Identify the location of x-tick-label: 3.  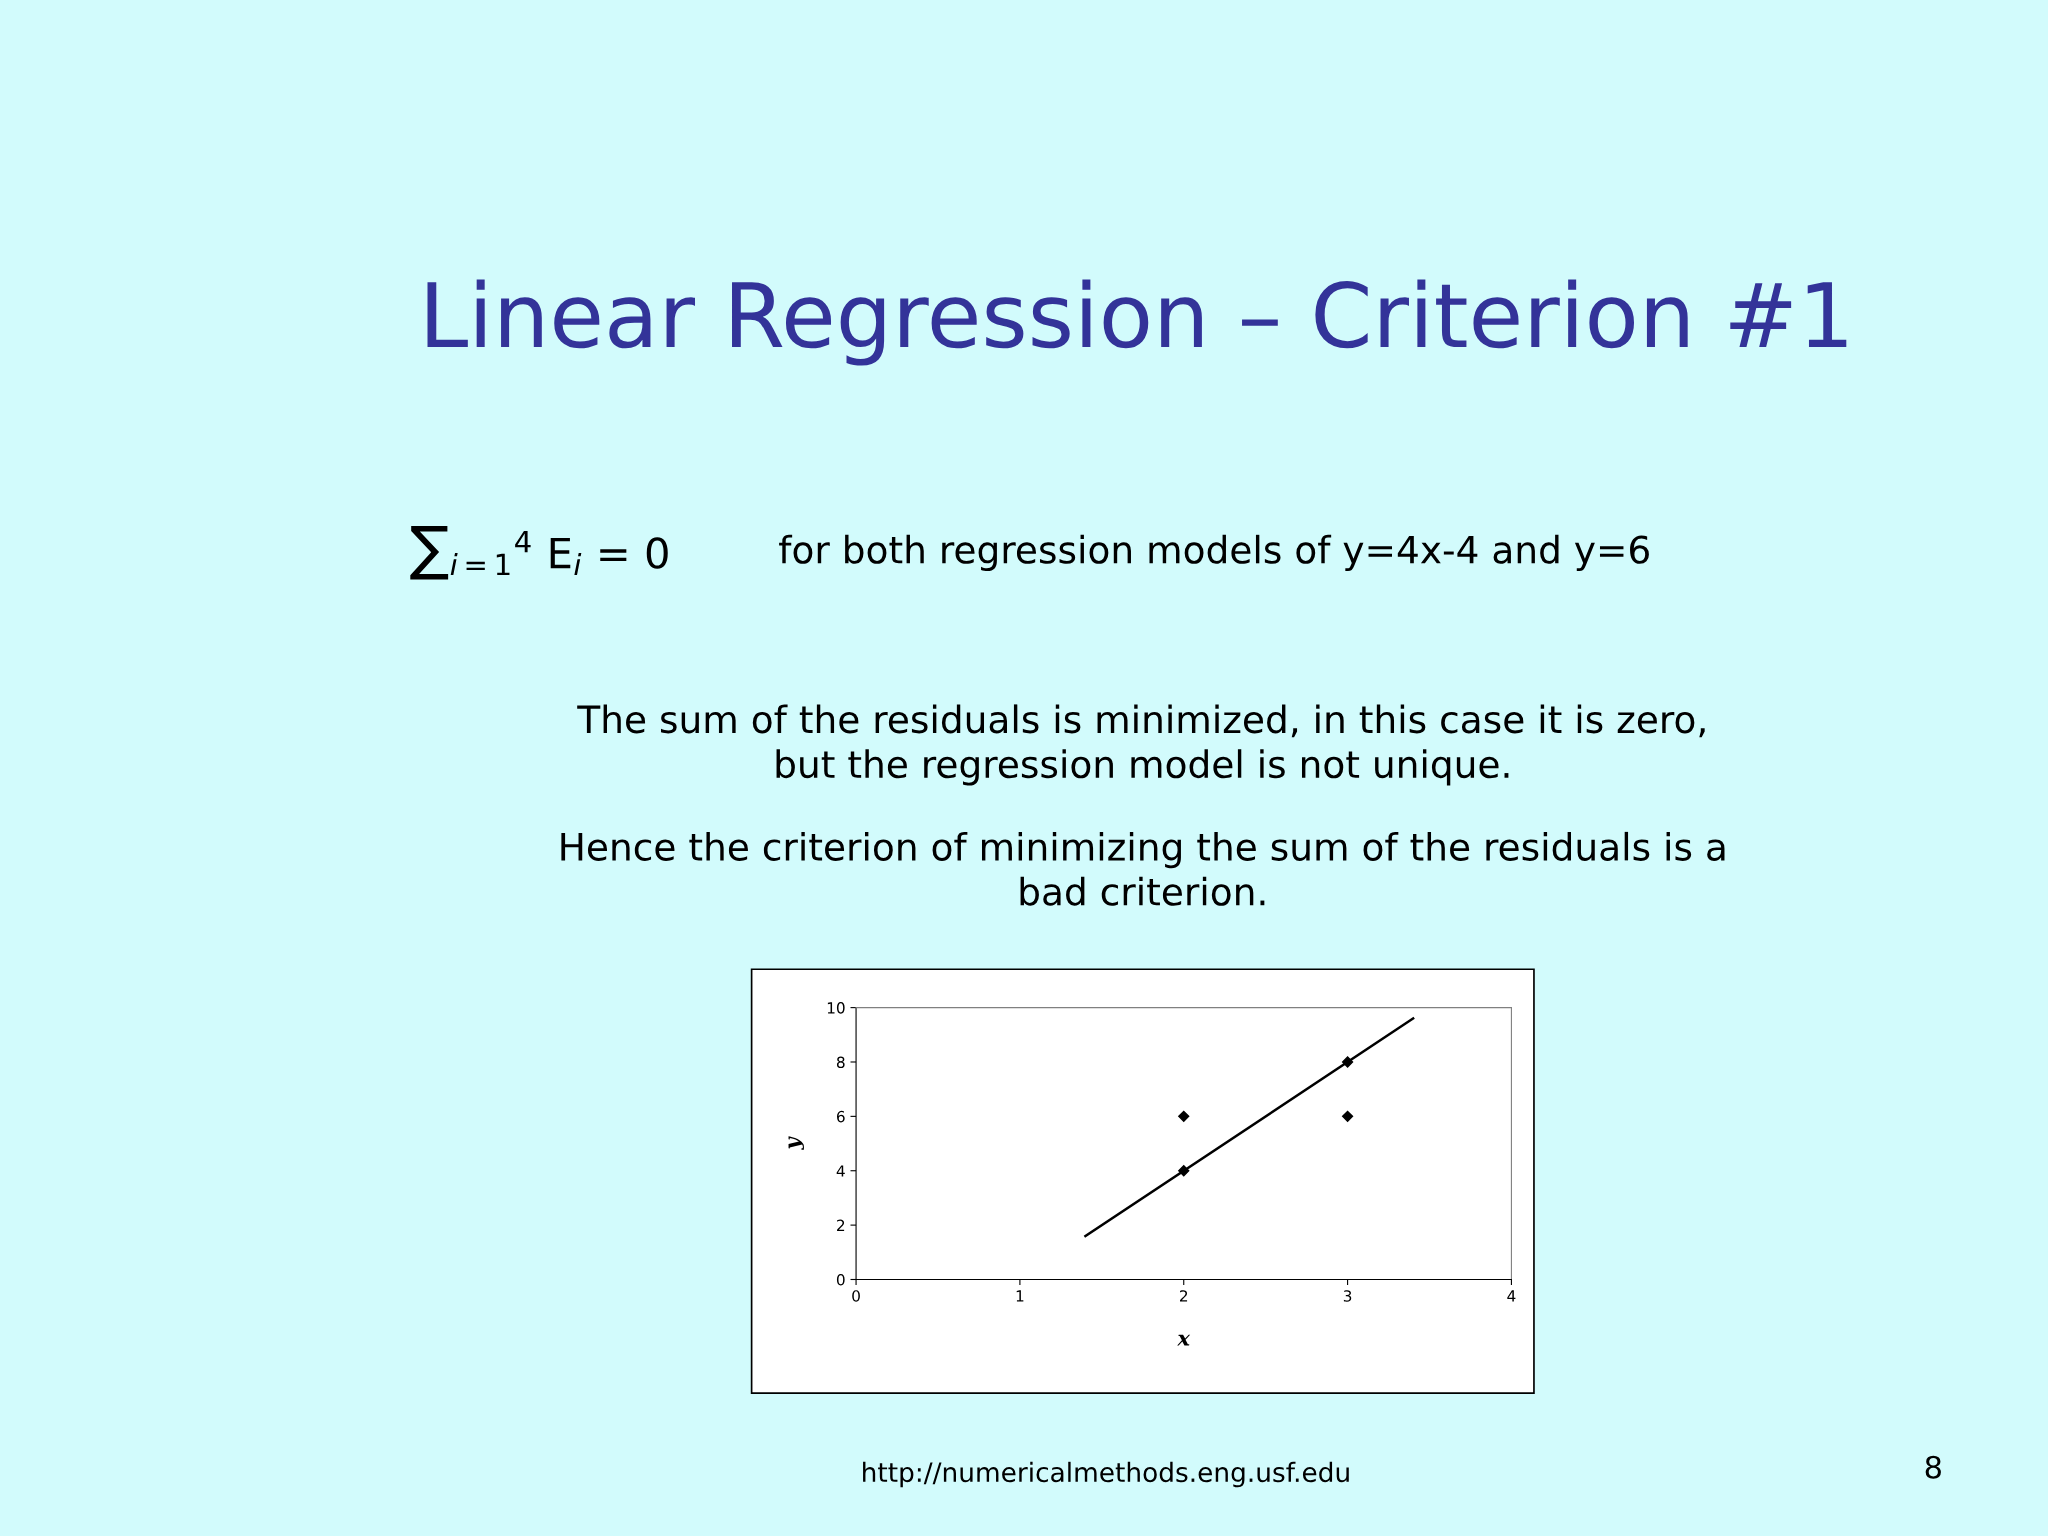
(1347, 1296).